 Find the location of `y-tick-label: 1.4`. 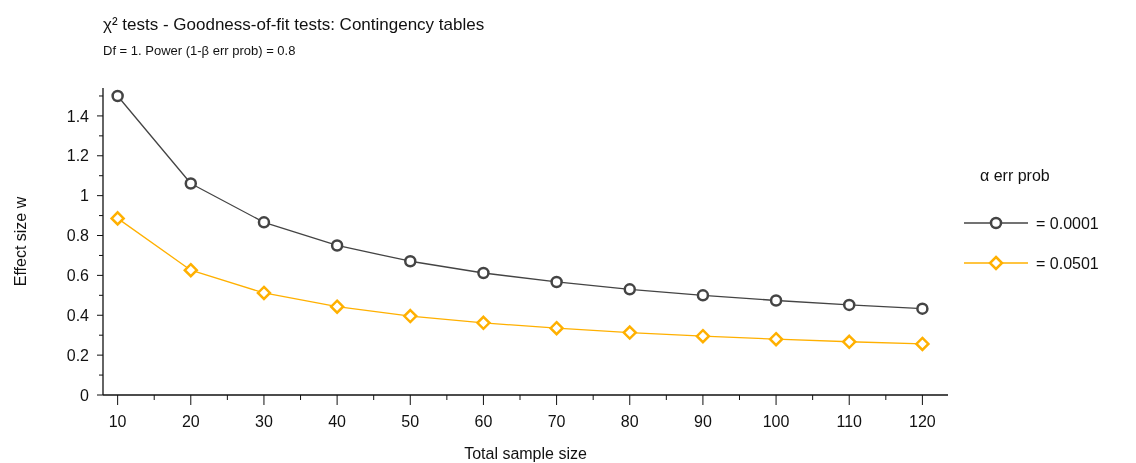

y-tick-label: 1.4 is located at coordinates (78, 116).